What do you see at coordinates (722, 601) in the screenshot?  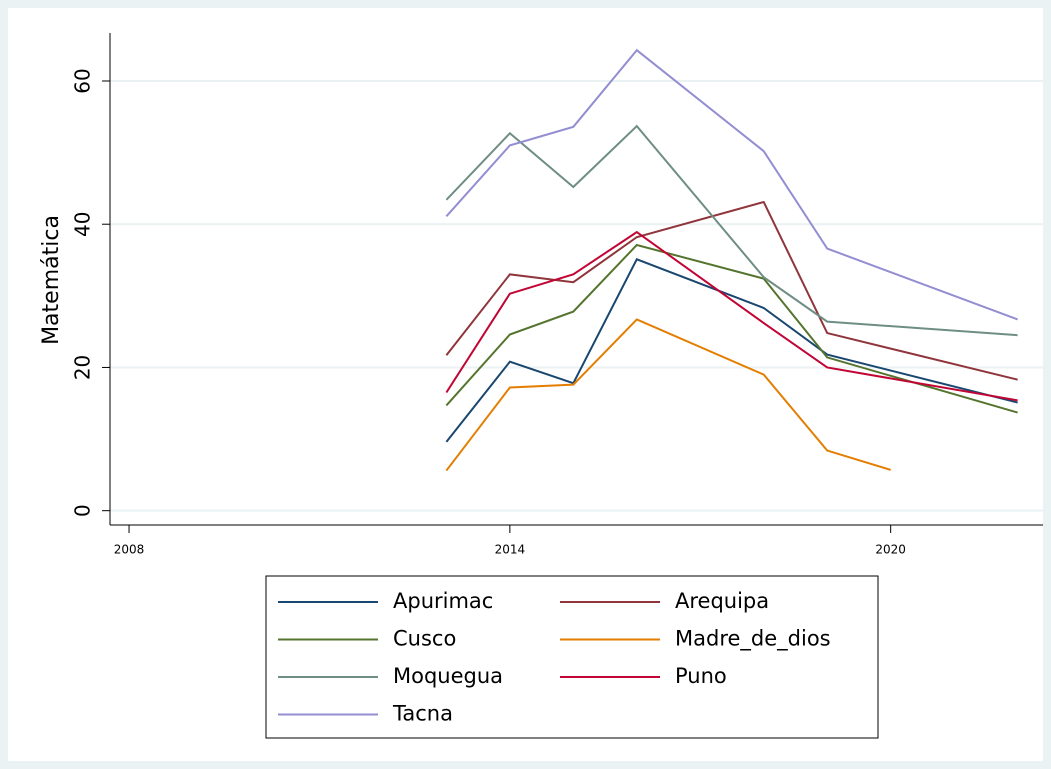 I see `legend-label: Arequipa` at bounding box center [722, 601].